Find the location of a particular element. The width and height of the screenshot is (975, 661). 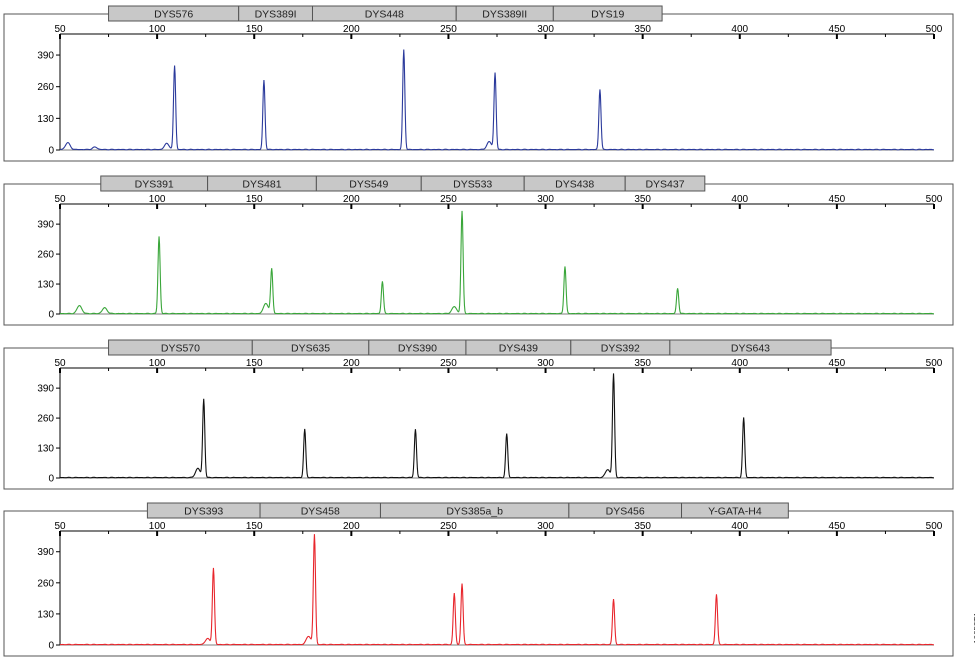

marker-label: DYS533 is located at coordinates (472, 185).